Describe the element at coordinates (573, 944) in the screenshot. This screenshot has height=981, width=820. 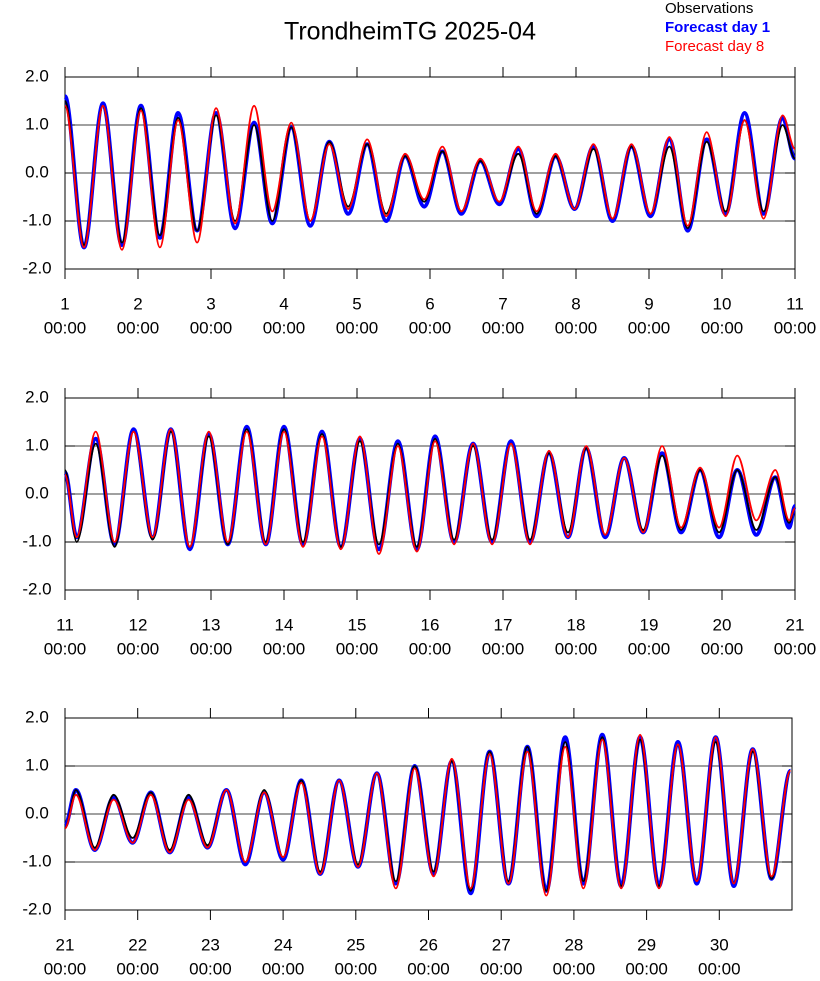
I see `x-tick-label: 28` at that location.